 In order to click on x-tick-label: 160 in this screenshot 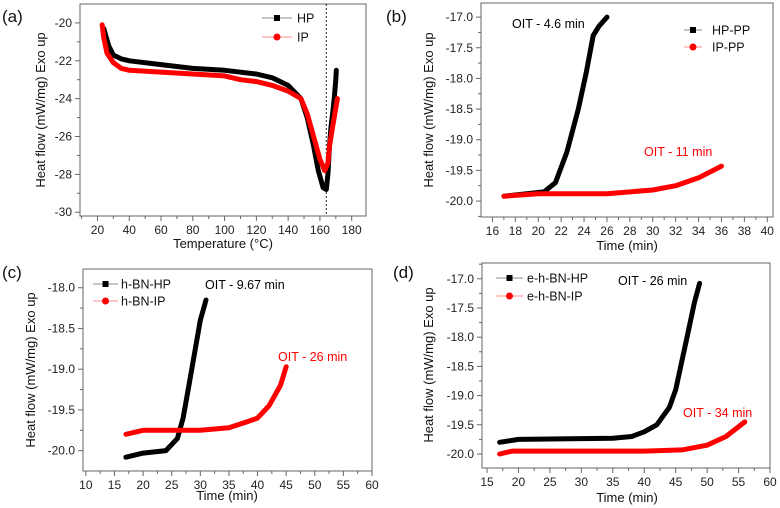, I will do `click(320, 230)`.